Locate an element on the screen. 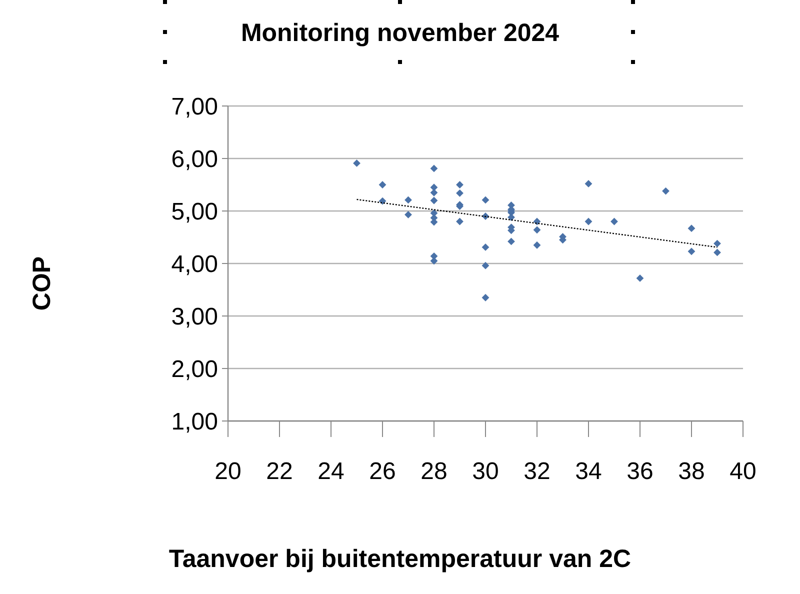 This screenshot has width=800, height=594. y-tick-label: 1,00 is located at coordinates (194, 422).